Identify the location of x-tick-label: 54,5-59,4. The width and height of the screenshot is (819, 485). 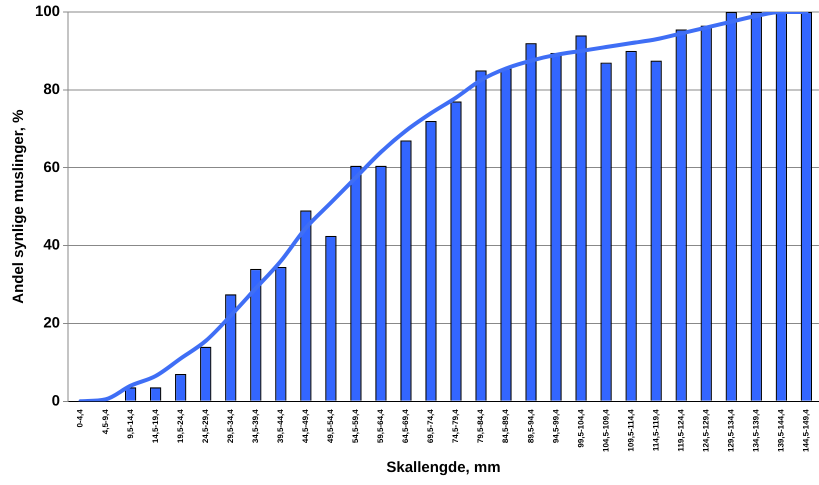
(355, 426).